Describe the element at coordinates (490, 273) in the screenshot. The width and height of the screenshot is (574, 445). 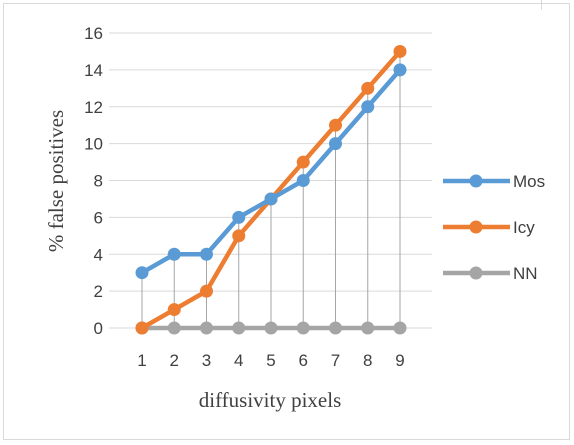
I see `legend-item-nn: NN` at that location.